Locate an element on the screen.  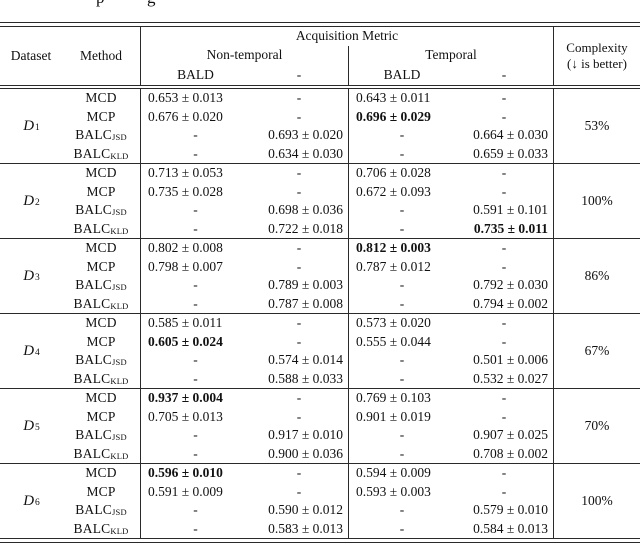
header-method: Method is located at coordinates (101, 55).